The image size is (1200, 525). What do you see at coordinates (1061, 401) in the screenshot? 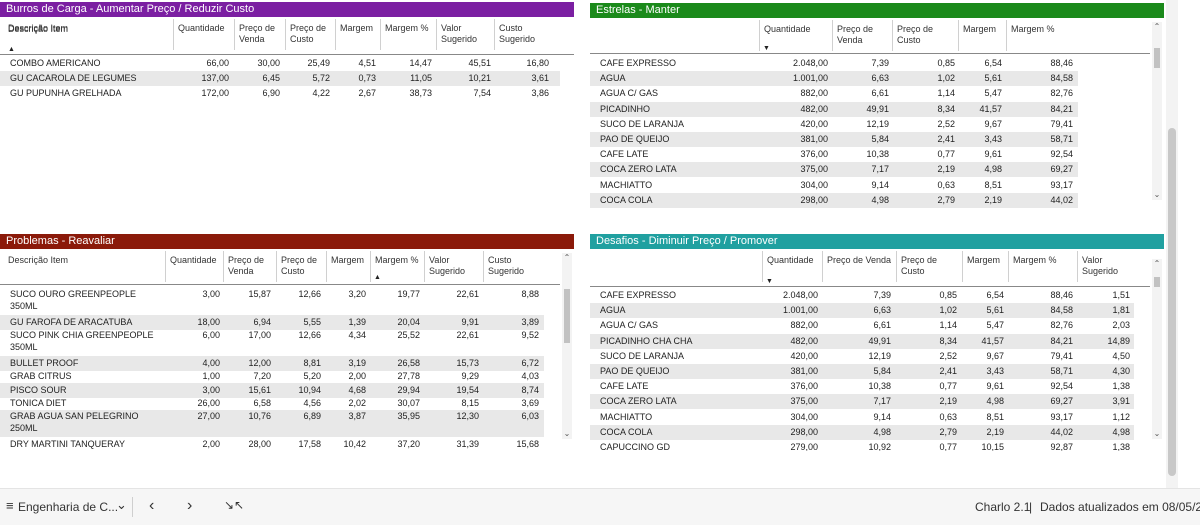
I see `cell-margem-pct: 69,27` at bounding box center [1061, 401].